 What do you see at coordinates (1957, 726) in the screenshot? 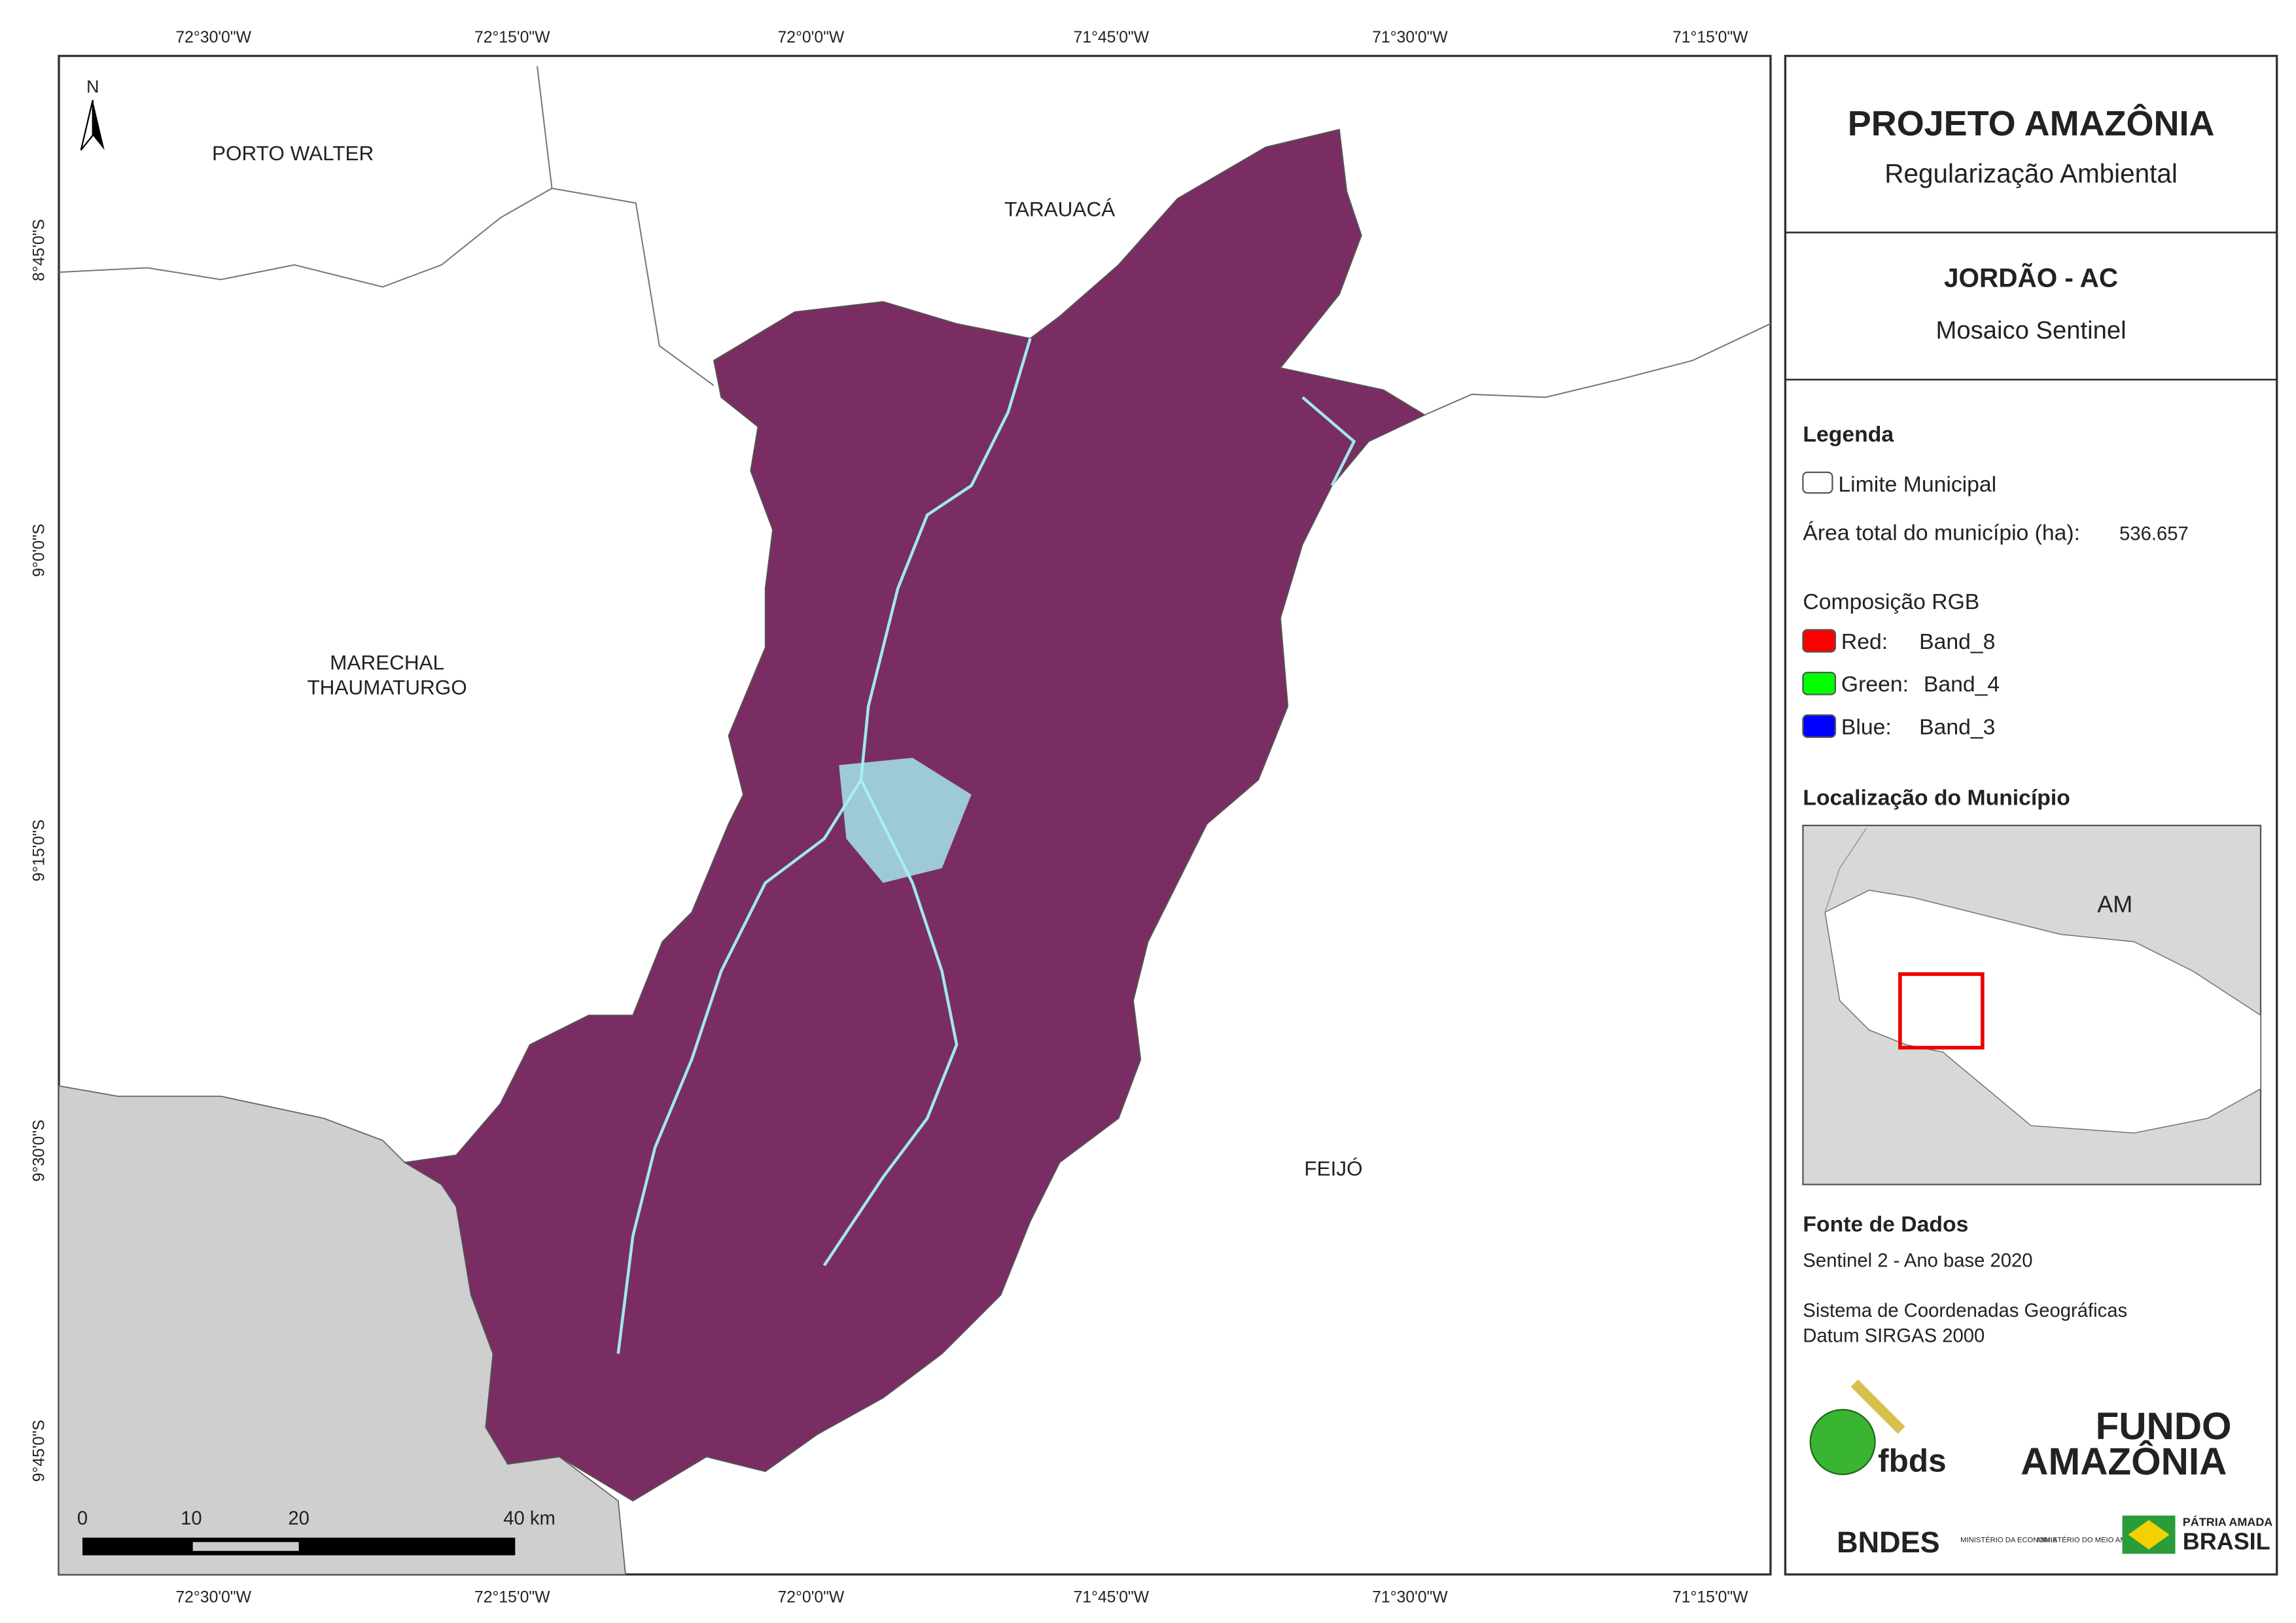
I see `band-name: Band_3` at bounding box center [1957, 726].